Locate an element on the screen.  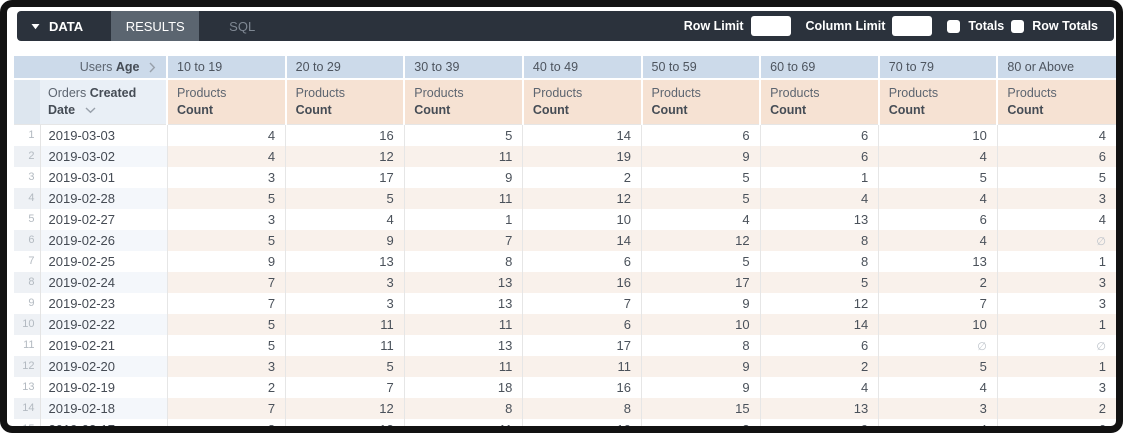
totals-checkbox is located at coordinates (954, 26).